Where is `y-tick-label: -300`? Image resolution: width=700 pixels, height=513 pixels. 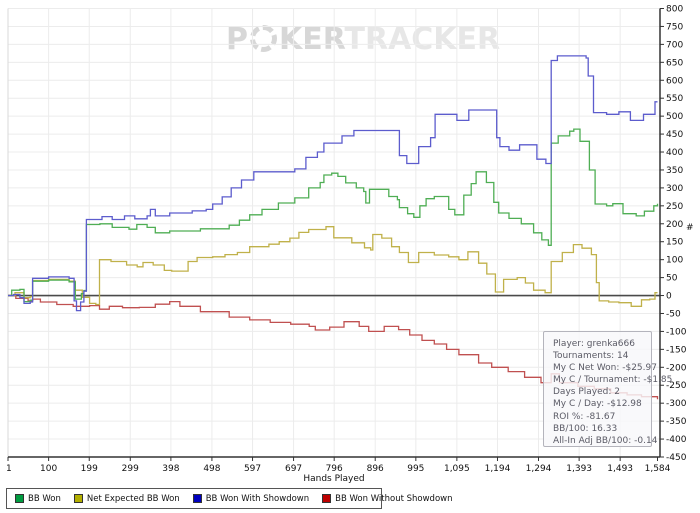 y-tick-label: -300 is located at coordinates (676, 404).